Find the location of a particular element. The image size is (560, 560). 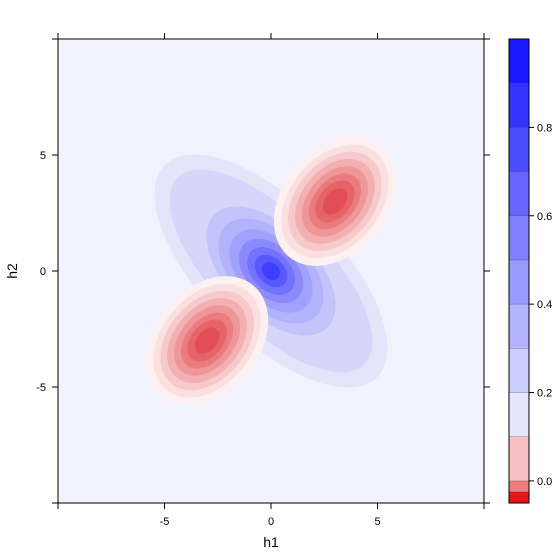

colorbar: 0.0 0.2 0.4 0.6 0.8 is located at coordinates (530, 271).